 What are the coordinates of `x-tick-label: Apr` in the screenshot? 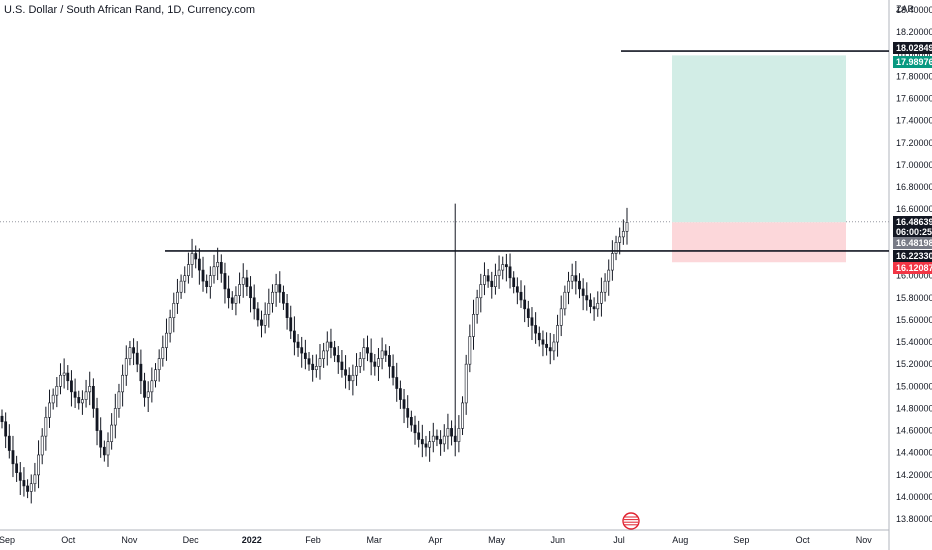 It's located at (435, 540).